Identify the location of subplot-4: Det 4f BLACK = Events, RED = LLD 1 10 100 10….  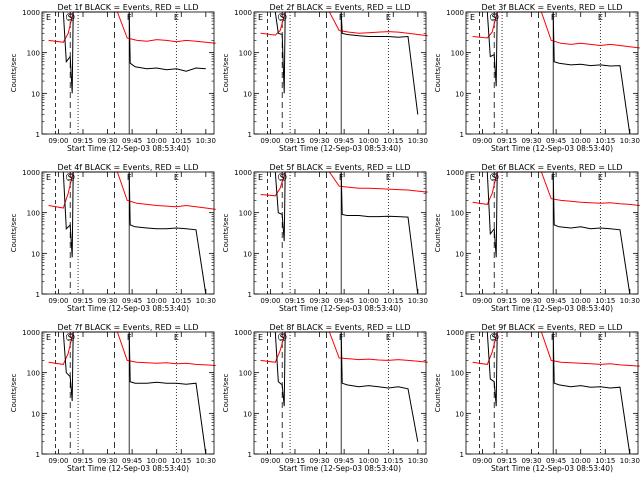
(113, 238).